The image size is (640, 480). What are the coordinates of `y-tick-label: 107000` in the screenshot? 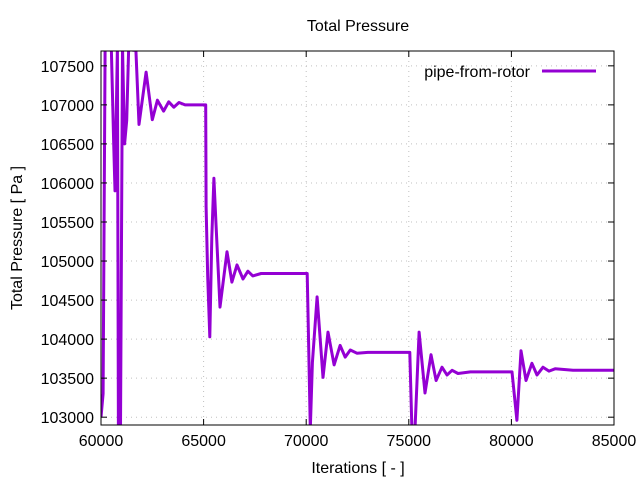 It's located at (67, 106).